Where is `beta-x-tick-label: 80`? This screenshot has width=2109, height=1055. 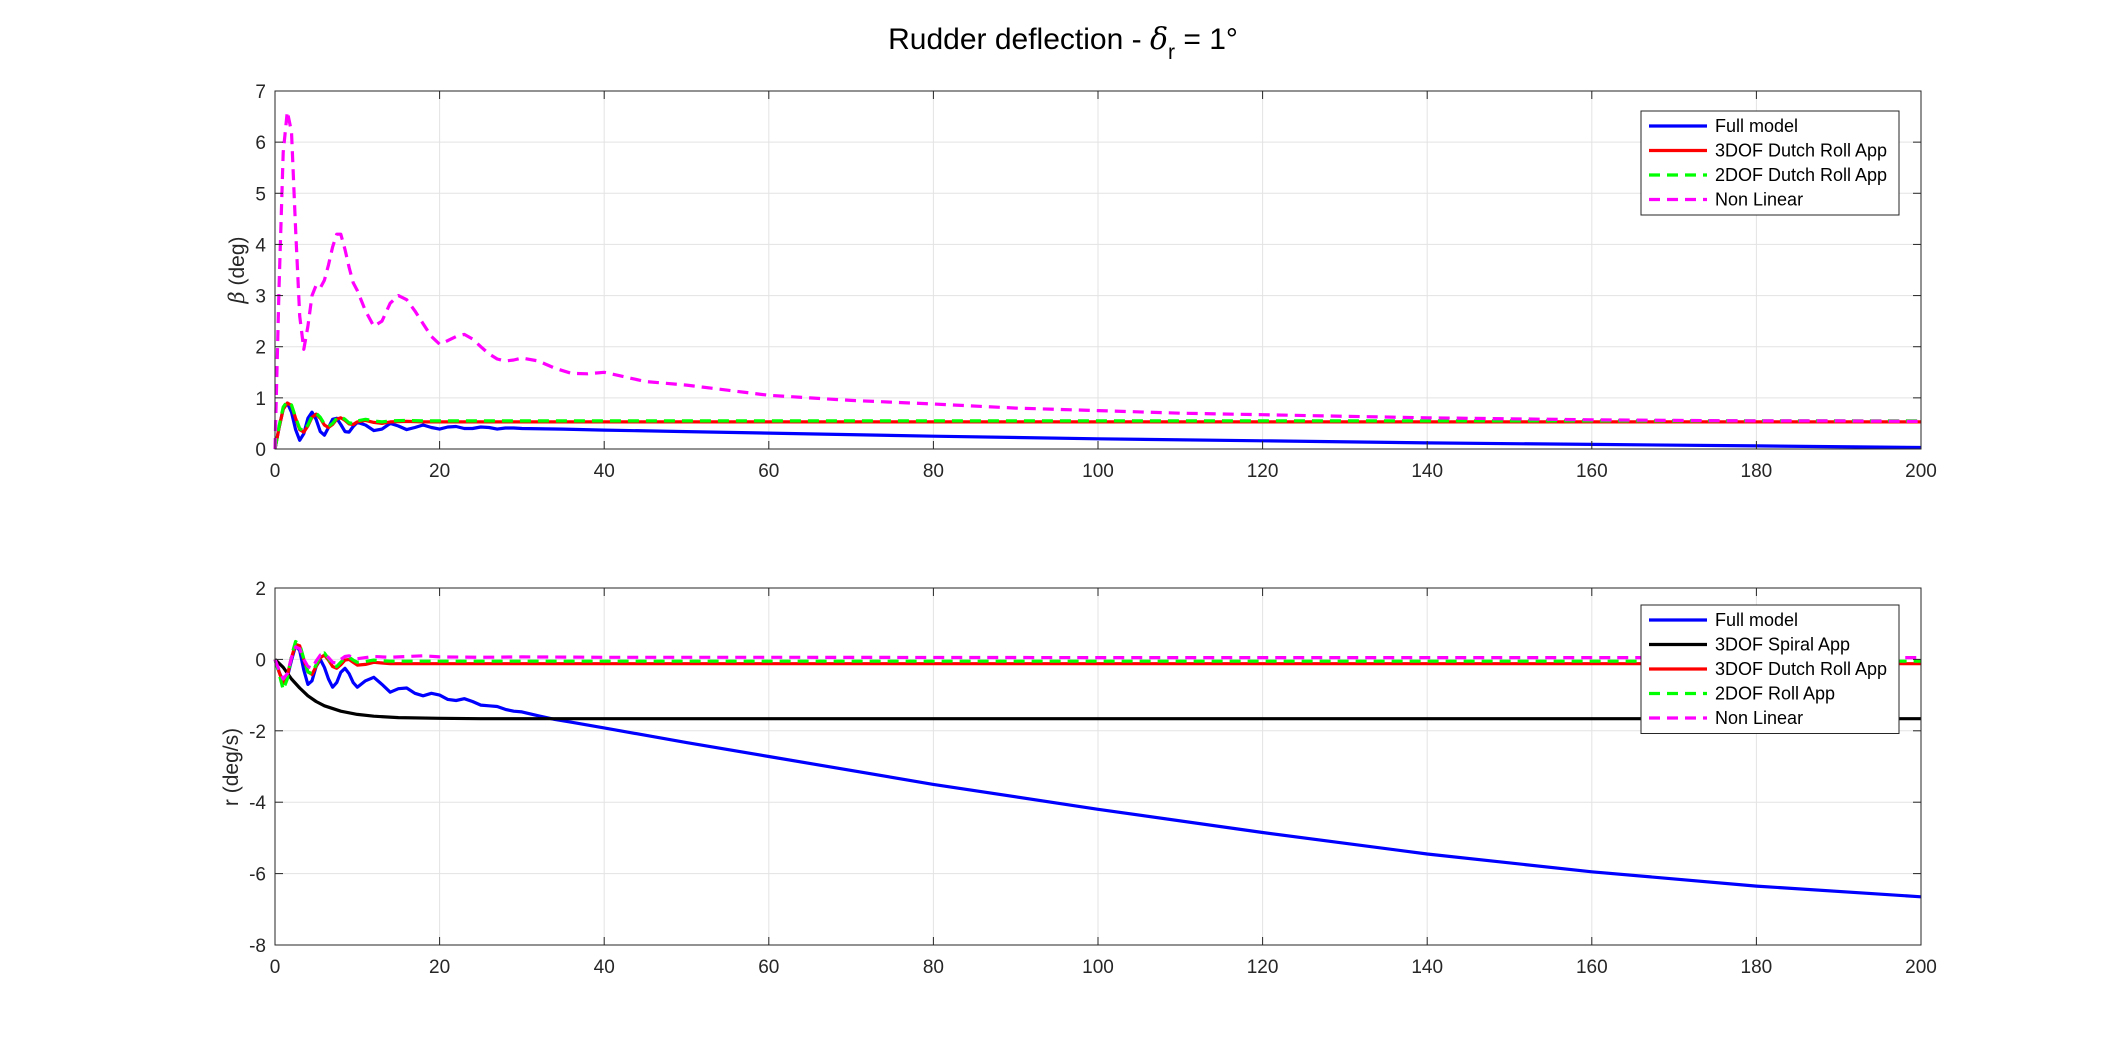 beta-x-tick-label: 80 is located at coordinates (933, 471).